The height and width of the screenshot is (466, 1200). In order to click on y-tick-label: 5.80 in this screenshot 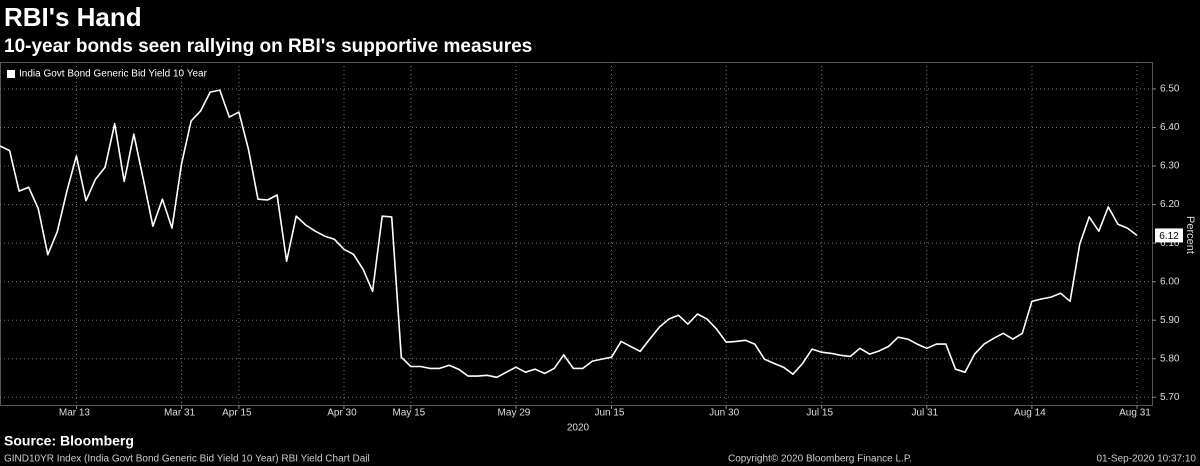, I will do `click(1170, 358)`.